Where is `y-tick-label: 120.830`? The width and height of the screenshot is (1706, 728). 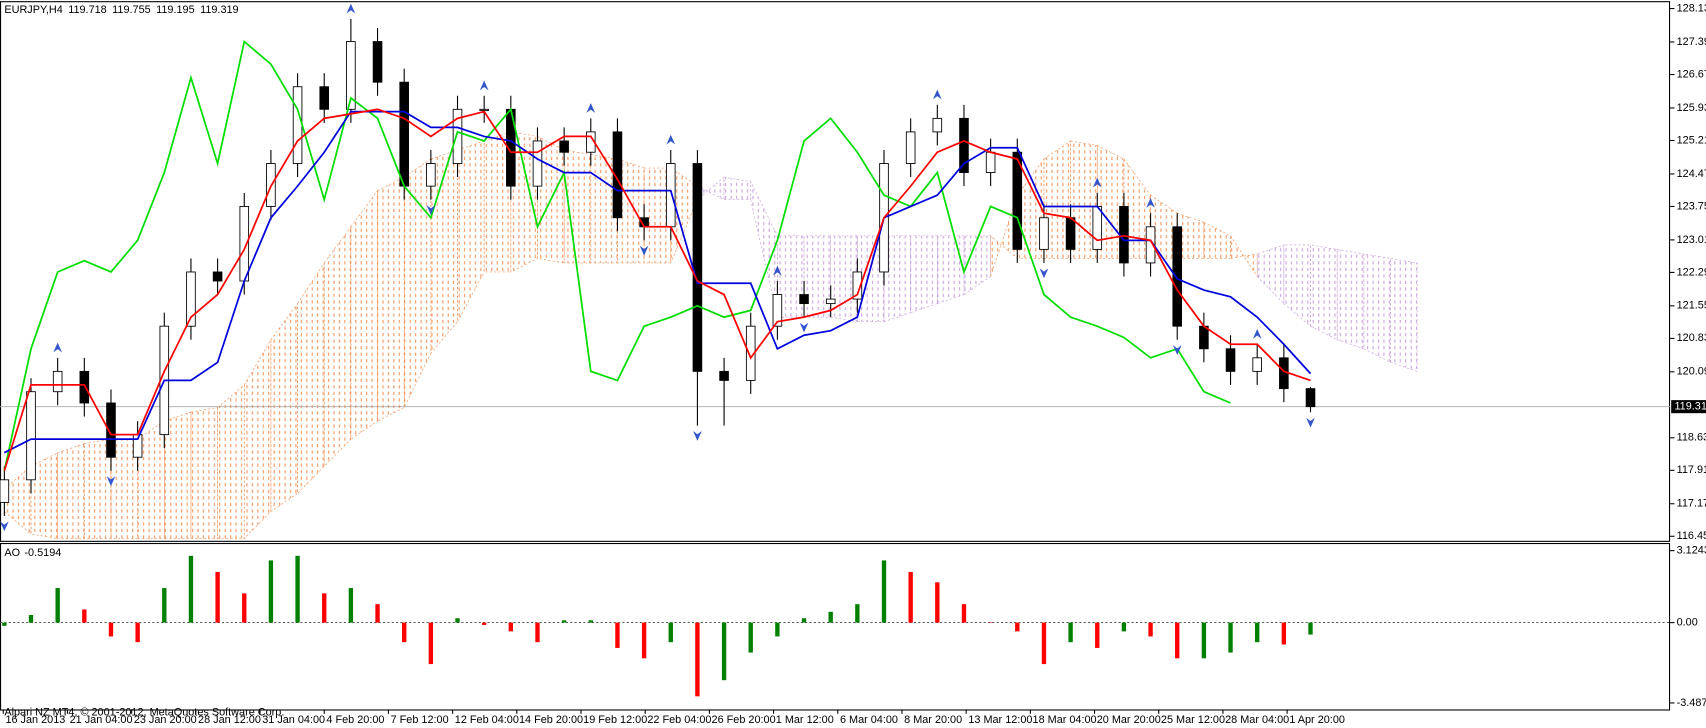 y-tick-label: 120.830 is located at coordinates (1691, 338).